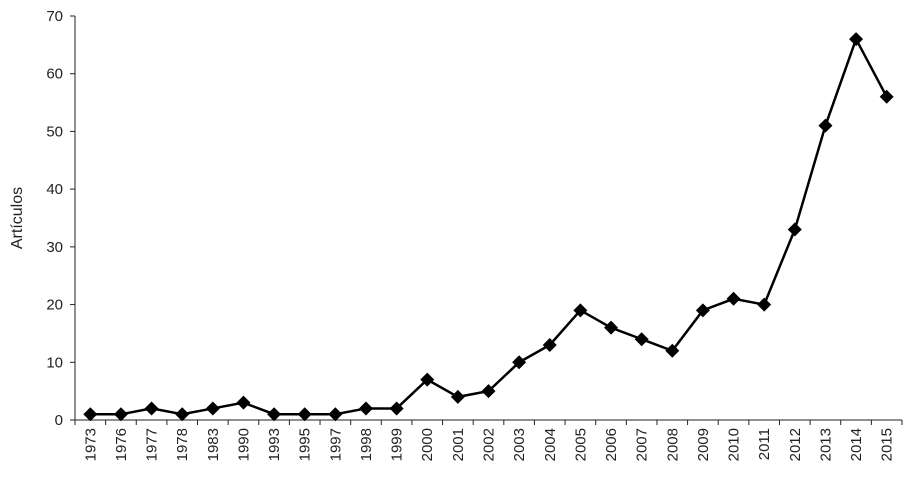  What do you see at coordinates (182, 444) in the screenshot?
I see `x-tick-label: 1978` at bounding box center [182, 444].